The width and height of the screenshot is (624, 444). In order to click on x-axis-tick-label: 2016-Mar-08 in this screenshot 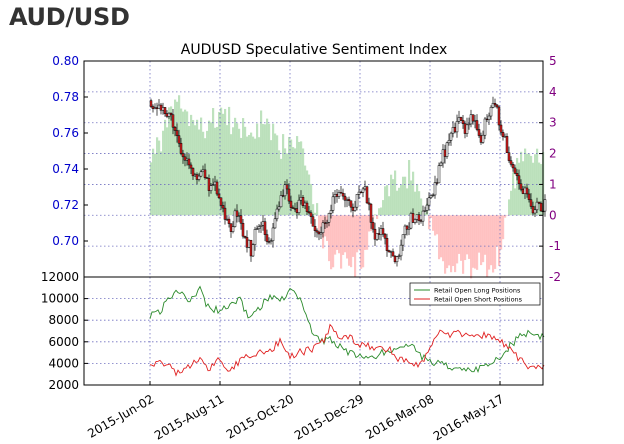, I will do `click(399, 417)`.